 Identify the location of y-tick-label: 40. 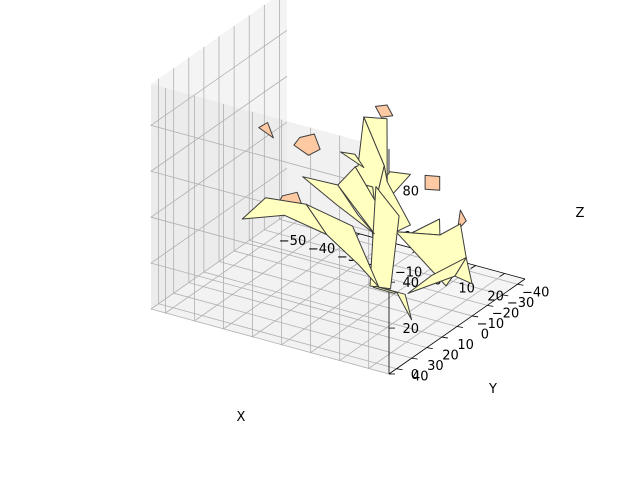
(420, 377).